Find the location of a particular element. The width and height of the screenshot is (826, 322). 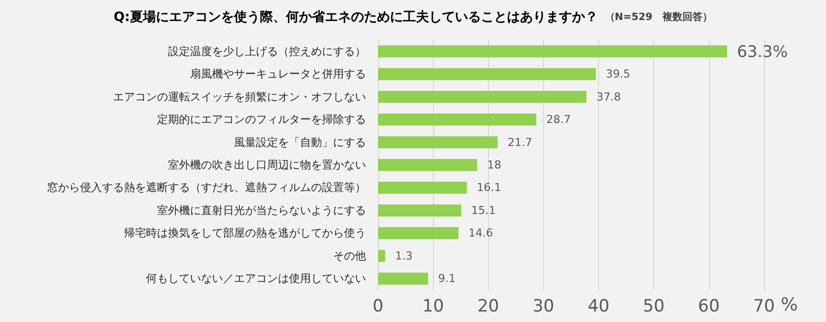

x-tick-label: 40 is located at coordinates (599, 306).